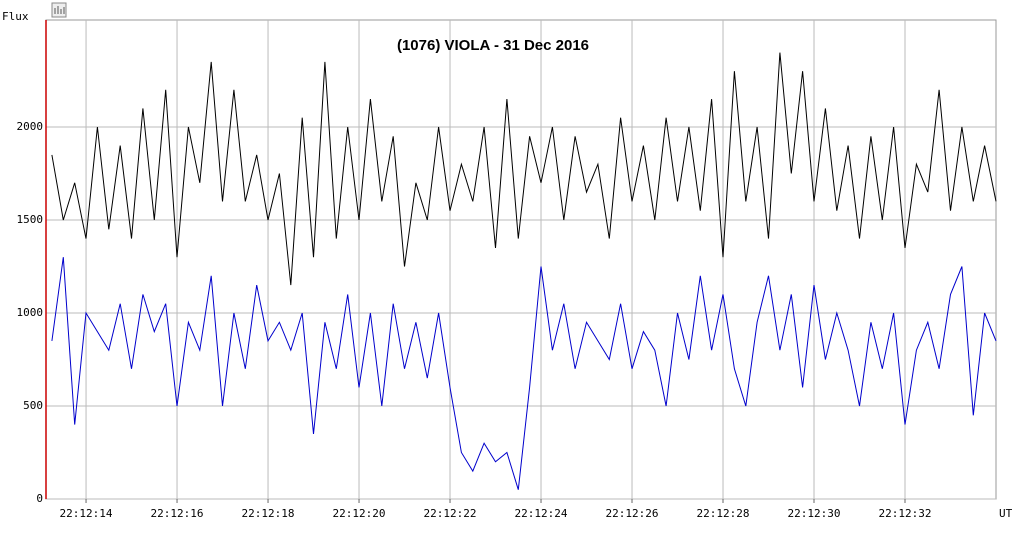 This screenshot has height=553, width=1022. Describe the element at coordinates (15, 16) in the screenshot. I see `y-axis-label: Flux` at that location.